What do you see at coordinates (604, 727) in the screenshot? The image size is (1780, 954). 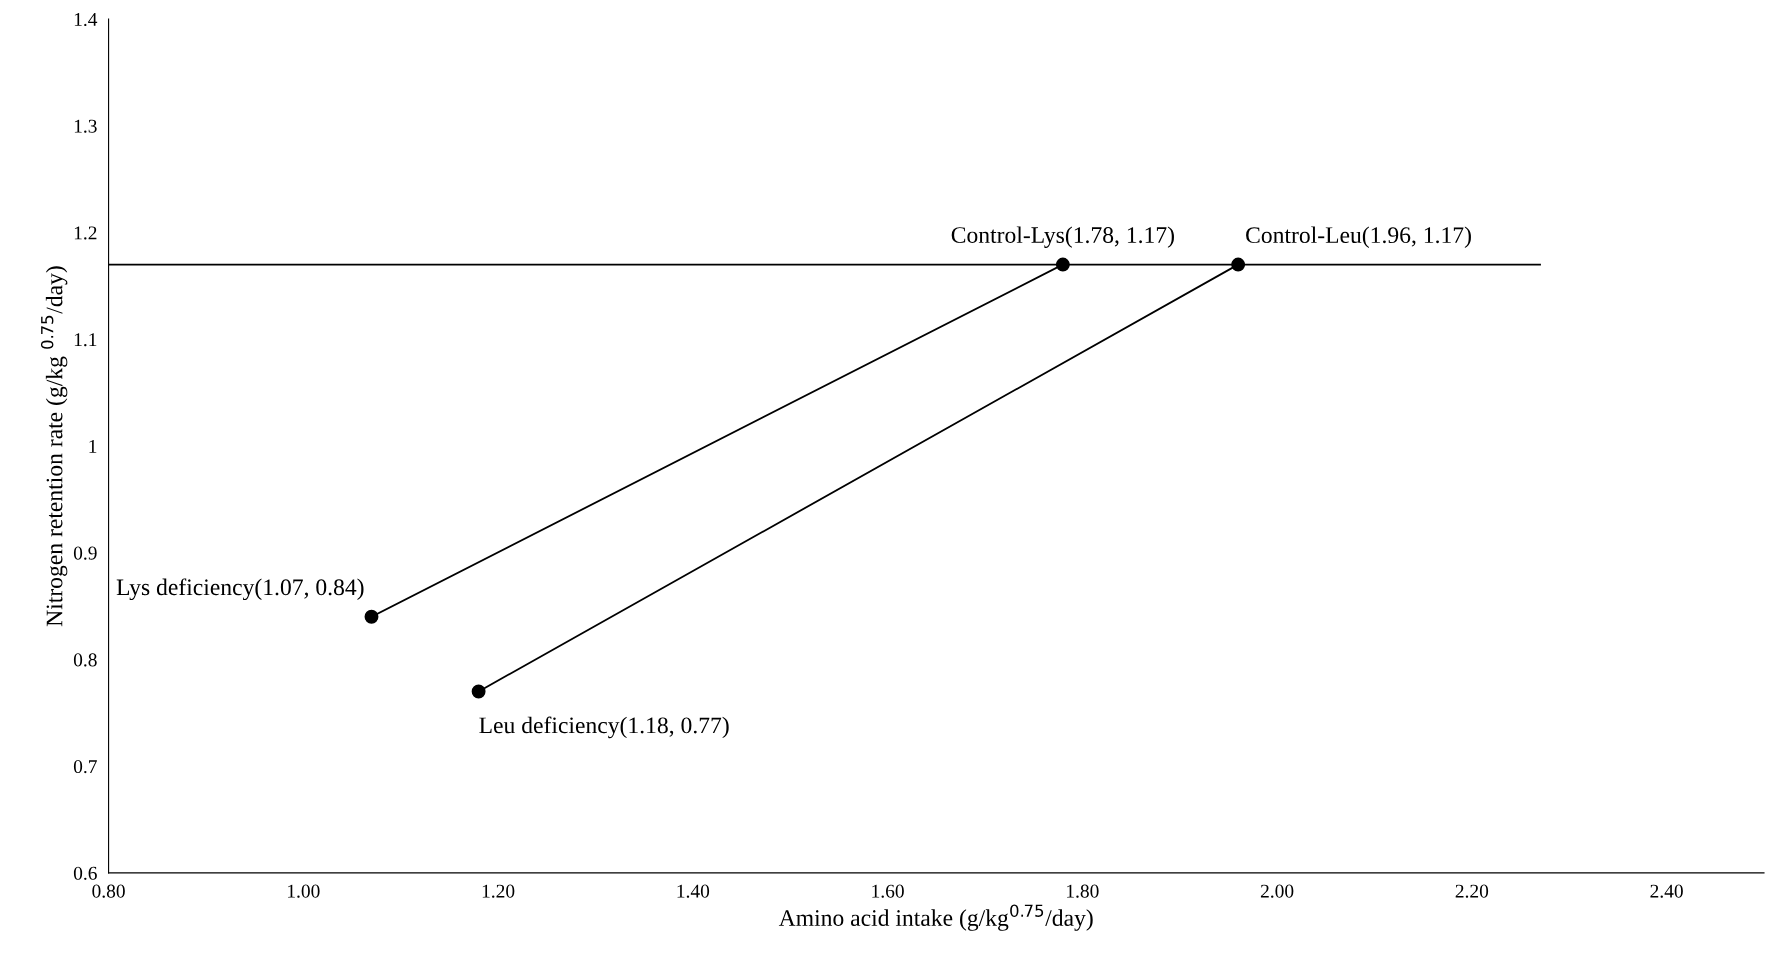 I see `annotation: Leu deficiency(1.18, 0.77)` at bounding box center [604, 727].